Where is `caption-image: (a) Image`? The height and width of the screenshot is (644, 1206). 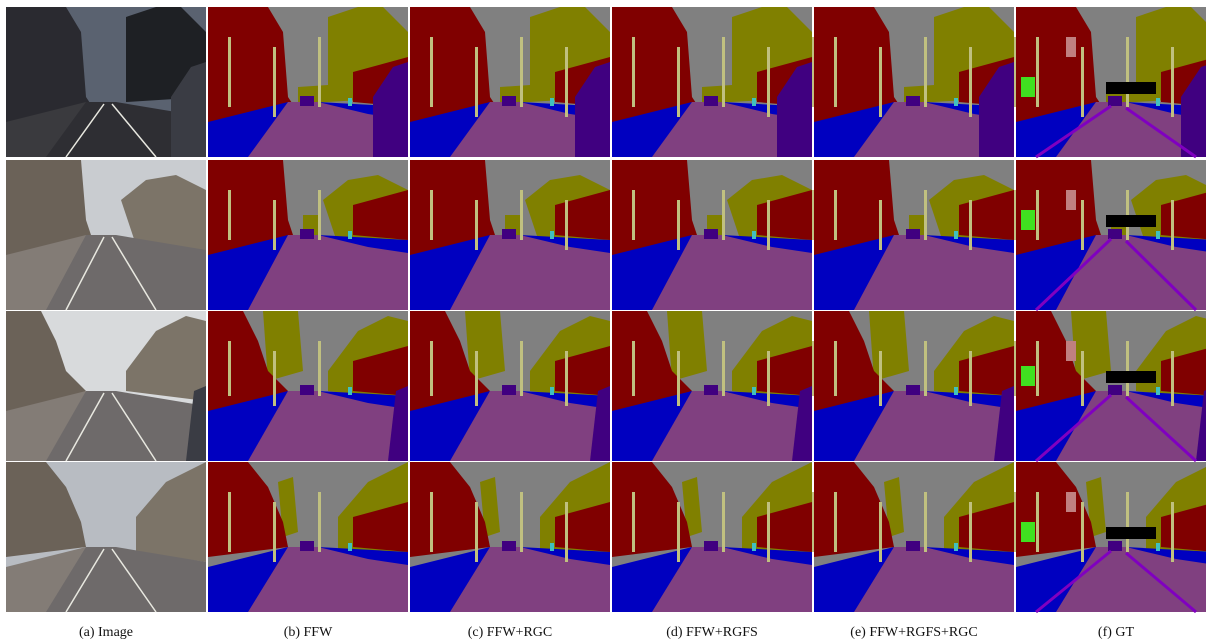
caption-image: (a) Image is located at coordinates (106, 632).